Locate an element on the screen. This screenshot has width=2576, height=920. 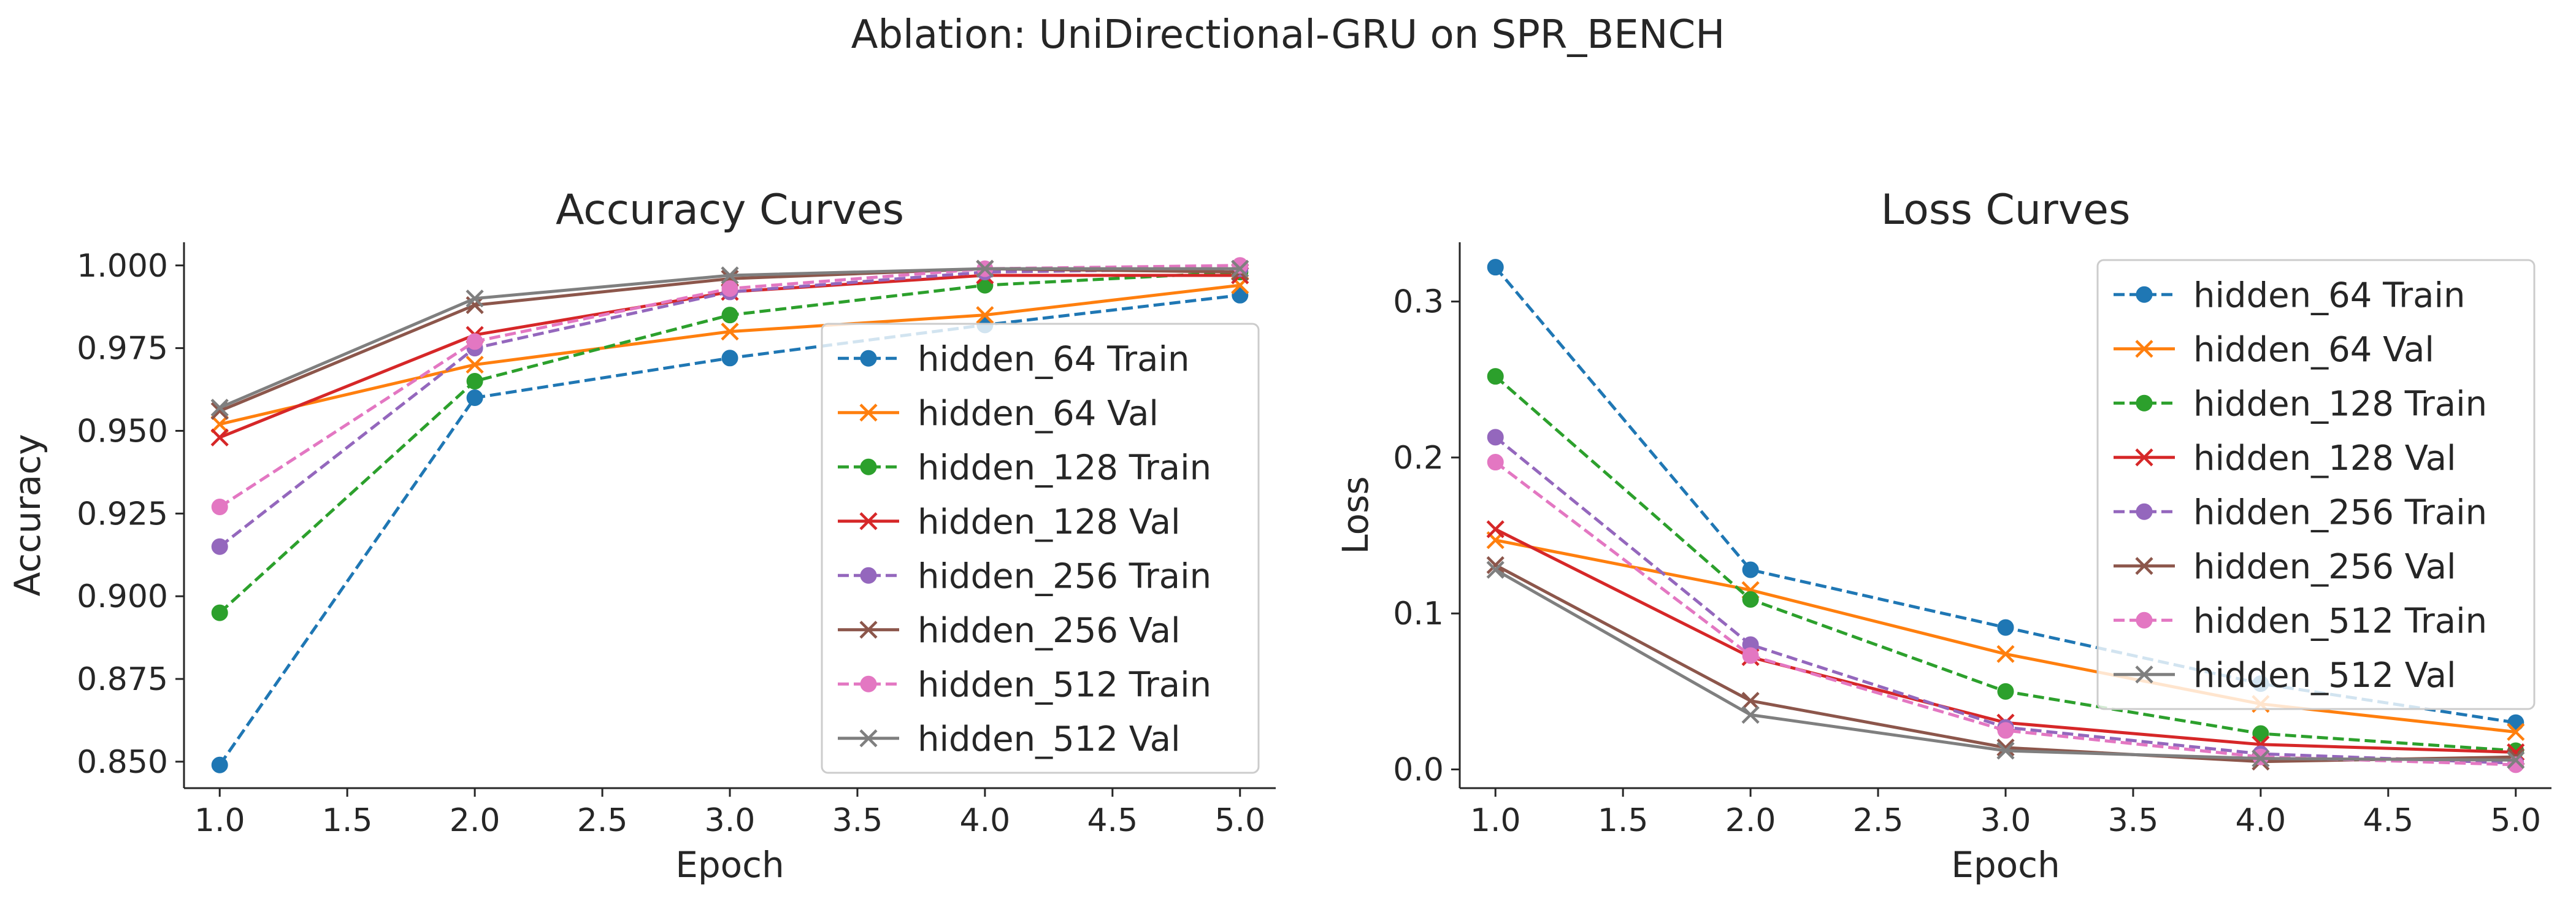
accuracy-y-tick-label: 0.950 is located at coordinates (122, 431).